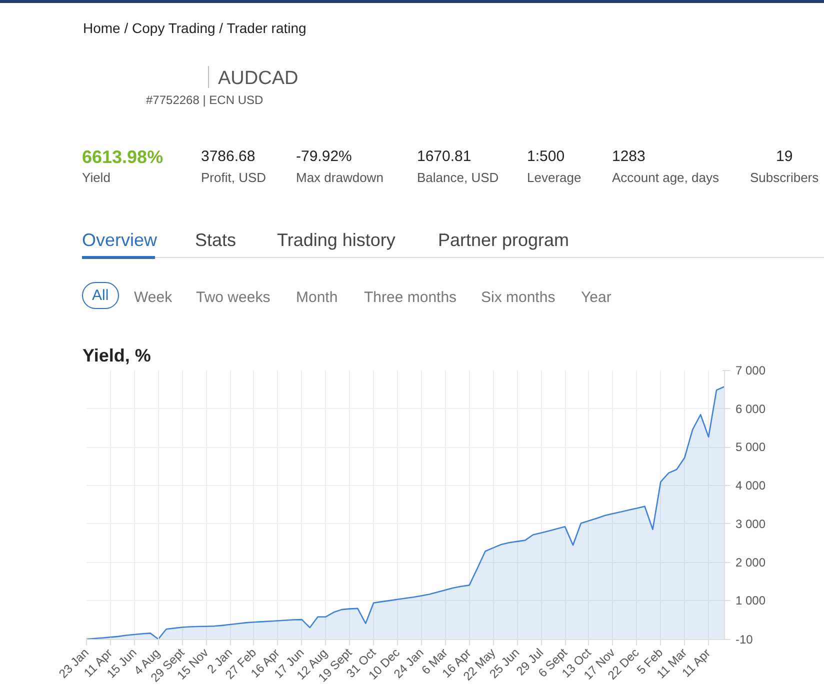 The height and width of the screenshot is (699, 824). I want to click on text: 1670.81, so click(444, 157).